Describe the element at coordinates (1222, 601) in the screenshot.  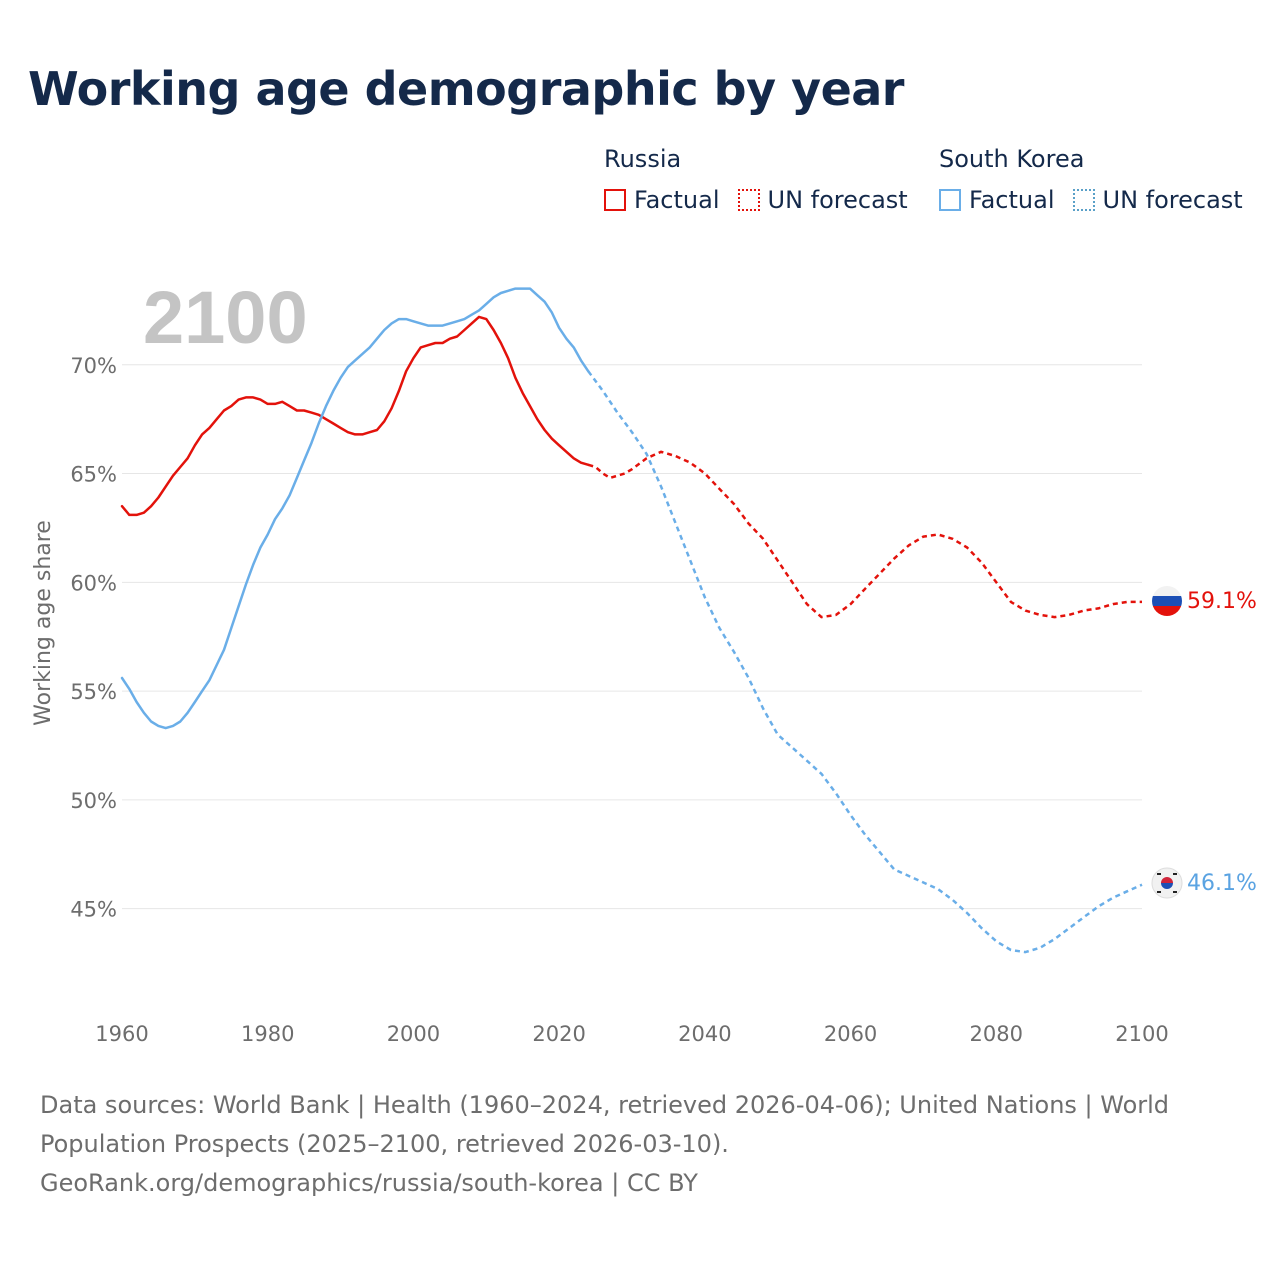
I see `russia-end-label: 59.1%` at that location.